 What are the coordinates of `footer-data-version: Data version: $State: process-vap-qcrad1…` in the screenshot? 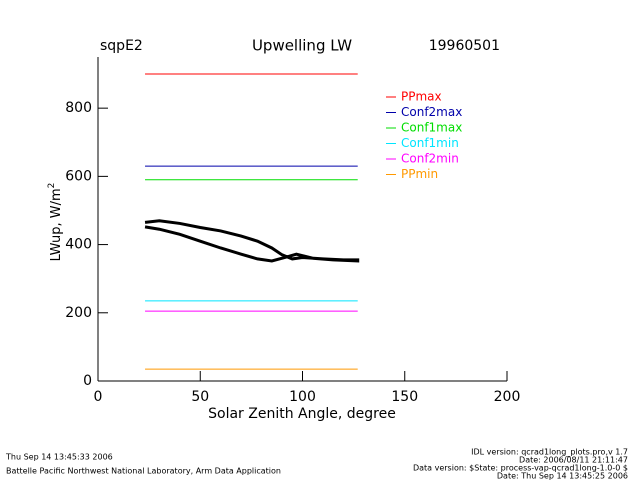 It's located at (520, 468).